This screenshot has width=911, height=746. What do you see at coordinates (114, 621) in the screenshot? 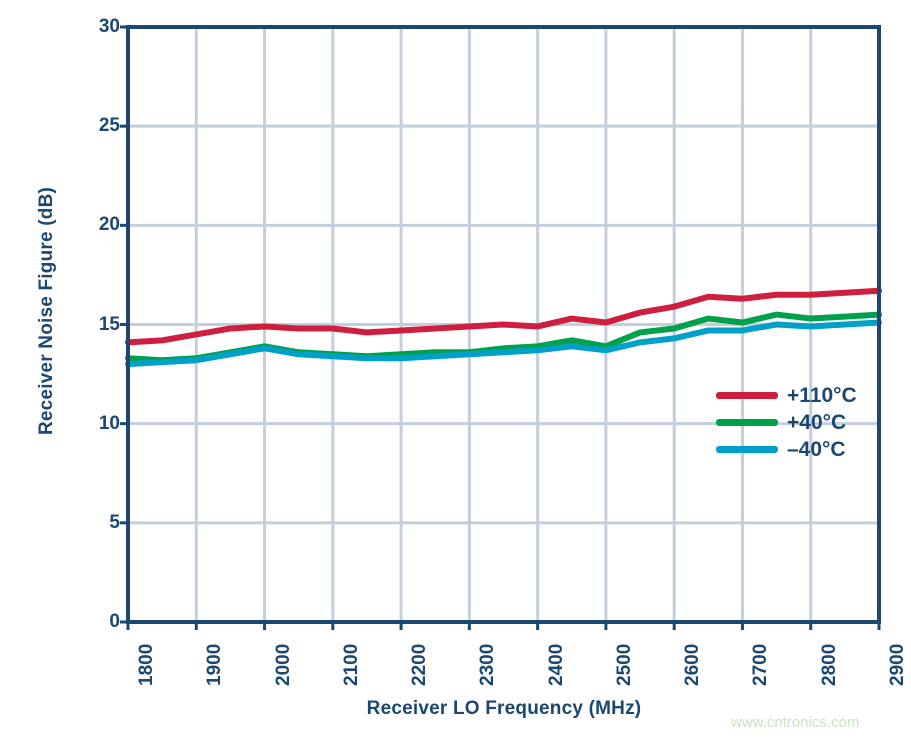
I see `y-tick-label: 0` at bounding box center [114, 621].